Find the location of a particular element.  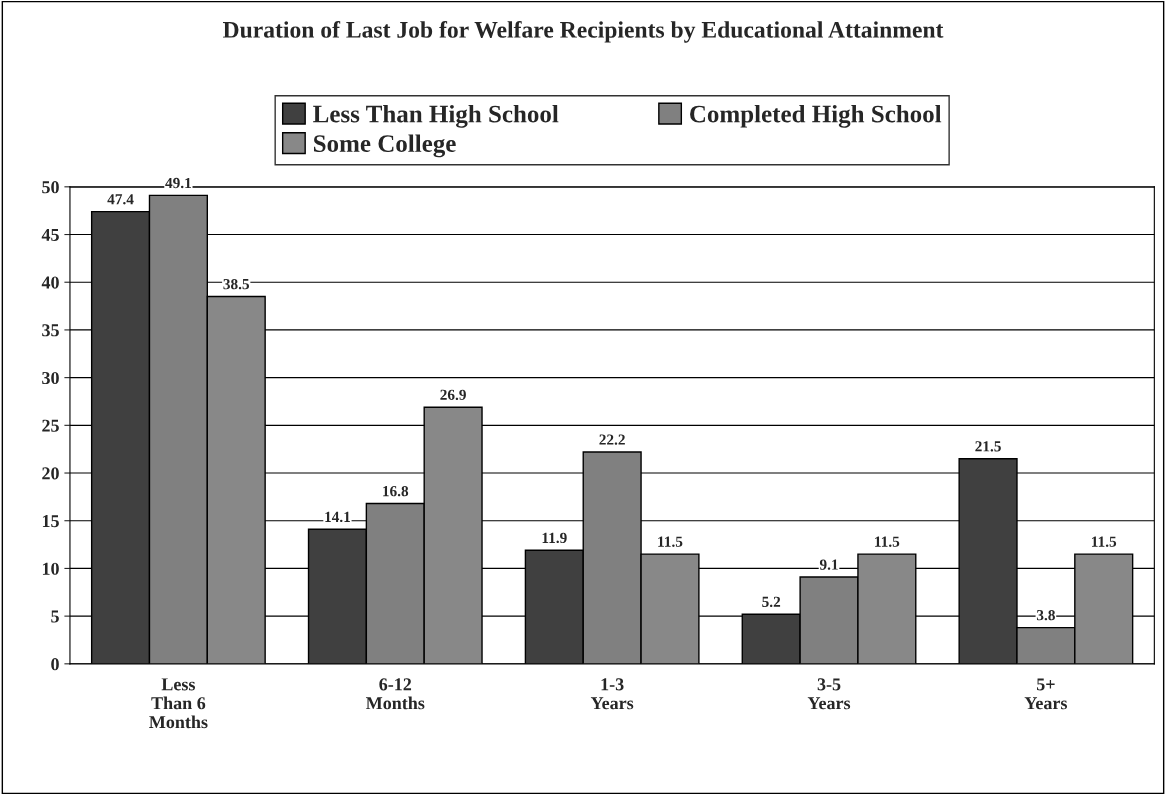

y-tick-label: 45 is located at coordinates (50, 234).